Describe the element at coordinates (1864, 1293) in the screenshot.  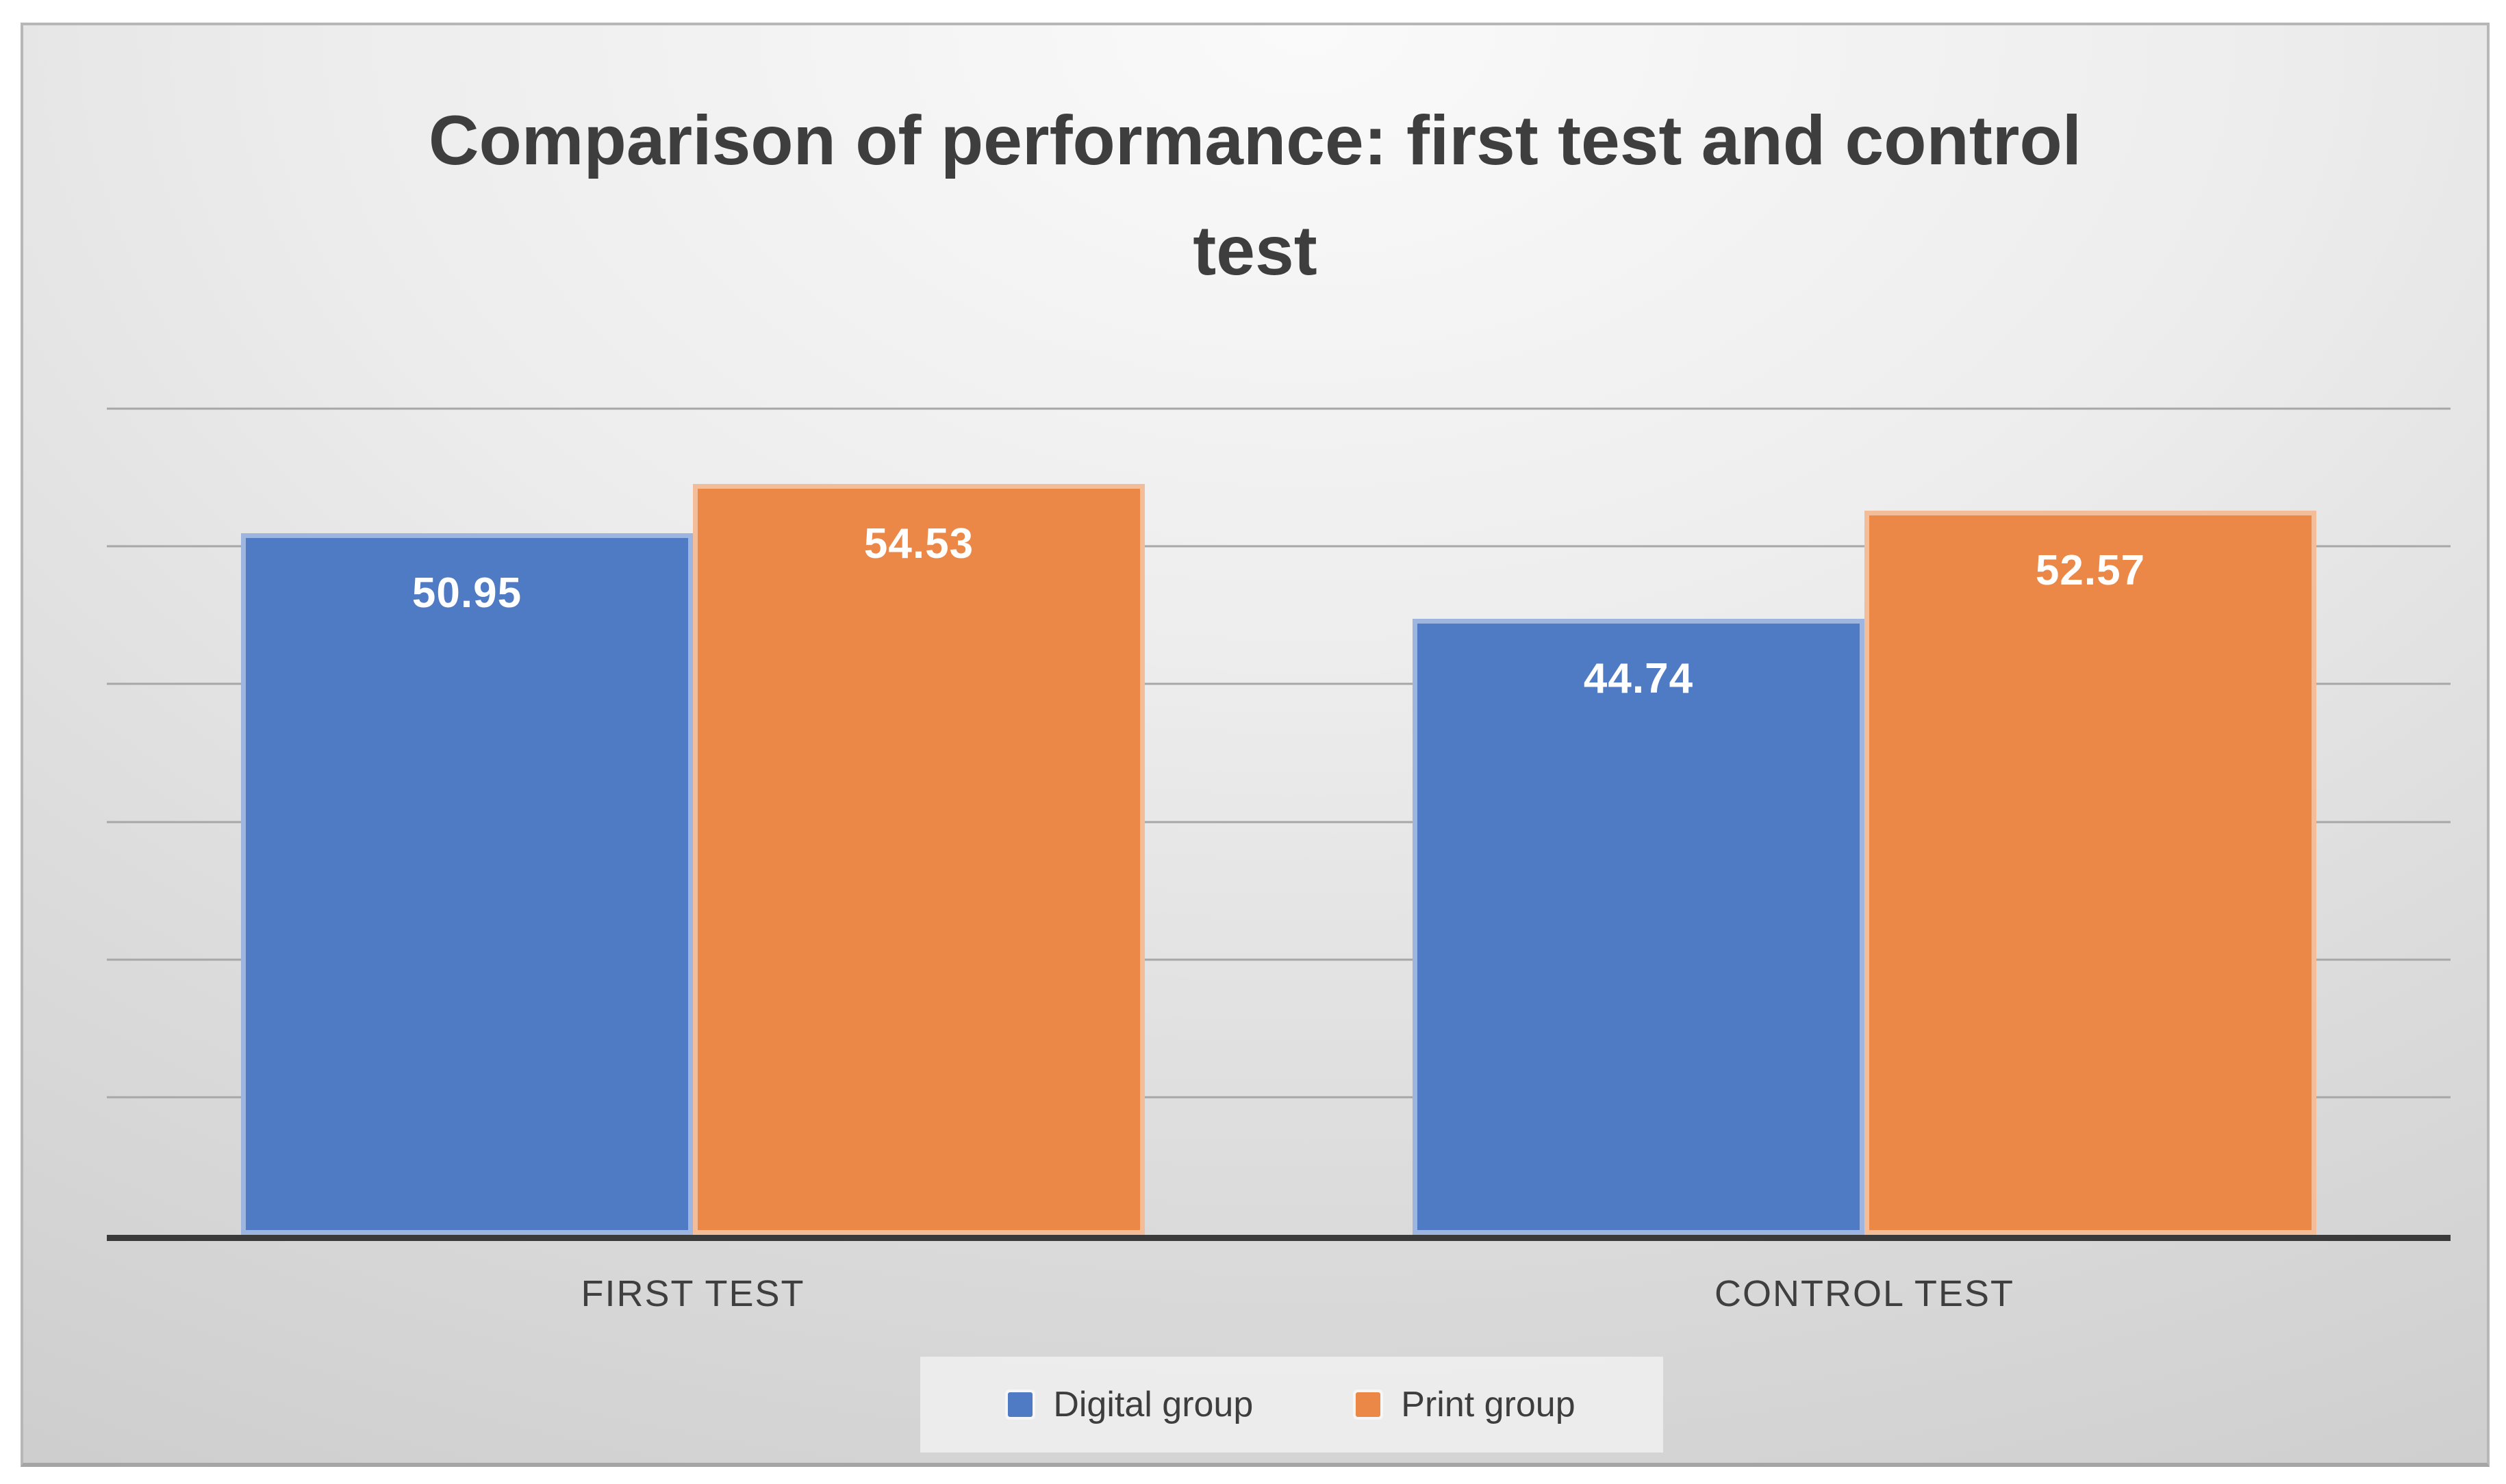
I see `category-label-control-test: CONTROL TEST` at that location.